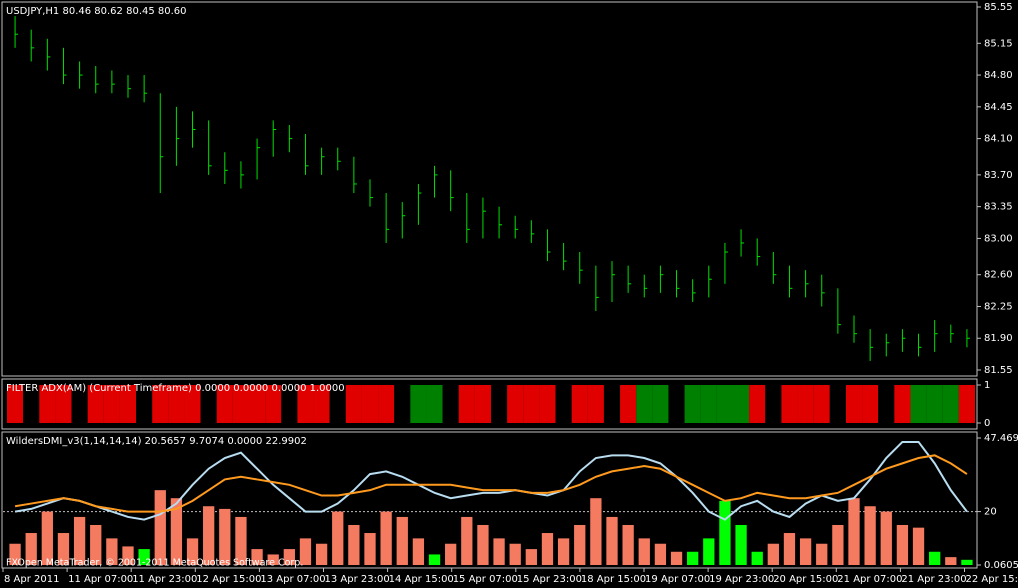 This screenshot has height=588, width=1018. What do you see at coordinates (31, 579) in the screenshot?
I see `time-label: 8 Apr 2011` at bounding box center [31, 579].